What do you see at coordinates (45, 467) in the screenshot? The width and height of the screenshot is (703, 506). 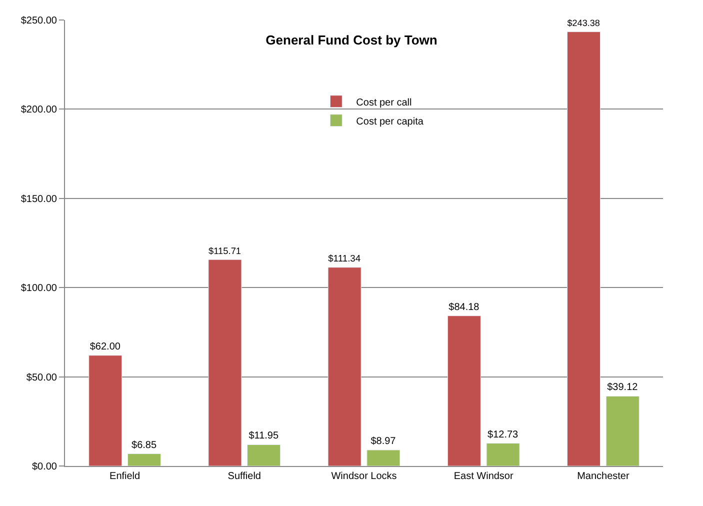 I see `y-tick-label: $0.00` at bounding box center [45, 467].